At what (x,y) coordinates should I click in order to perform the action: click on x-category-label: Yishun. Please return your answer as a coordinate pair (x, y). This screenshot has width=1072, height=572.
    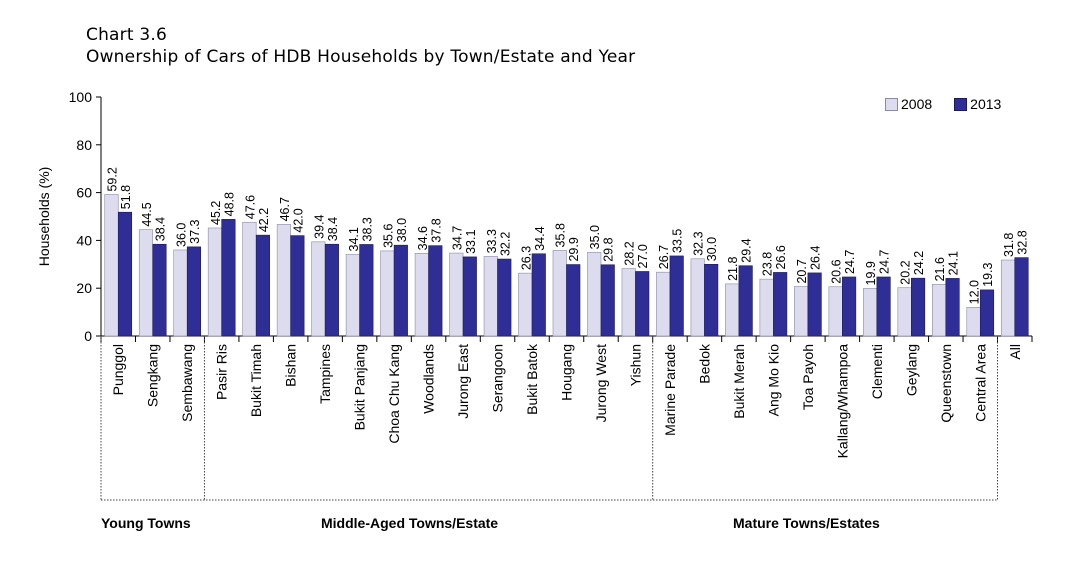
    Looking at the image, I should click on (635, 365).